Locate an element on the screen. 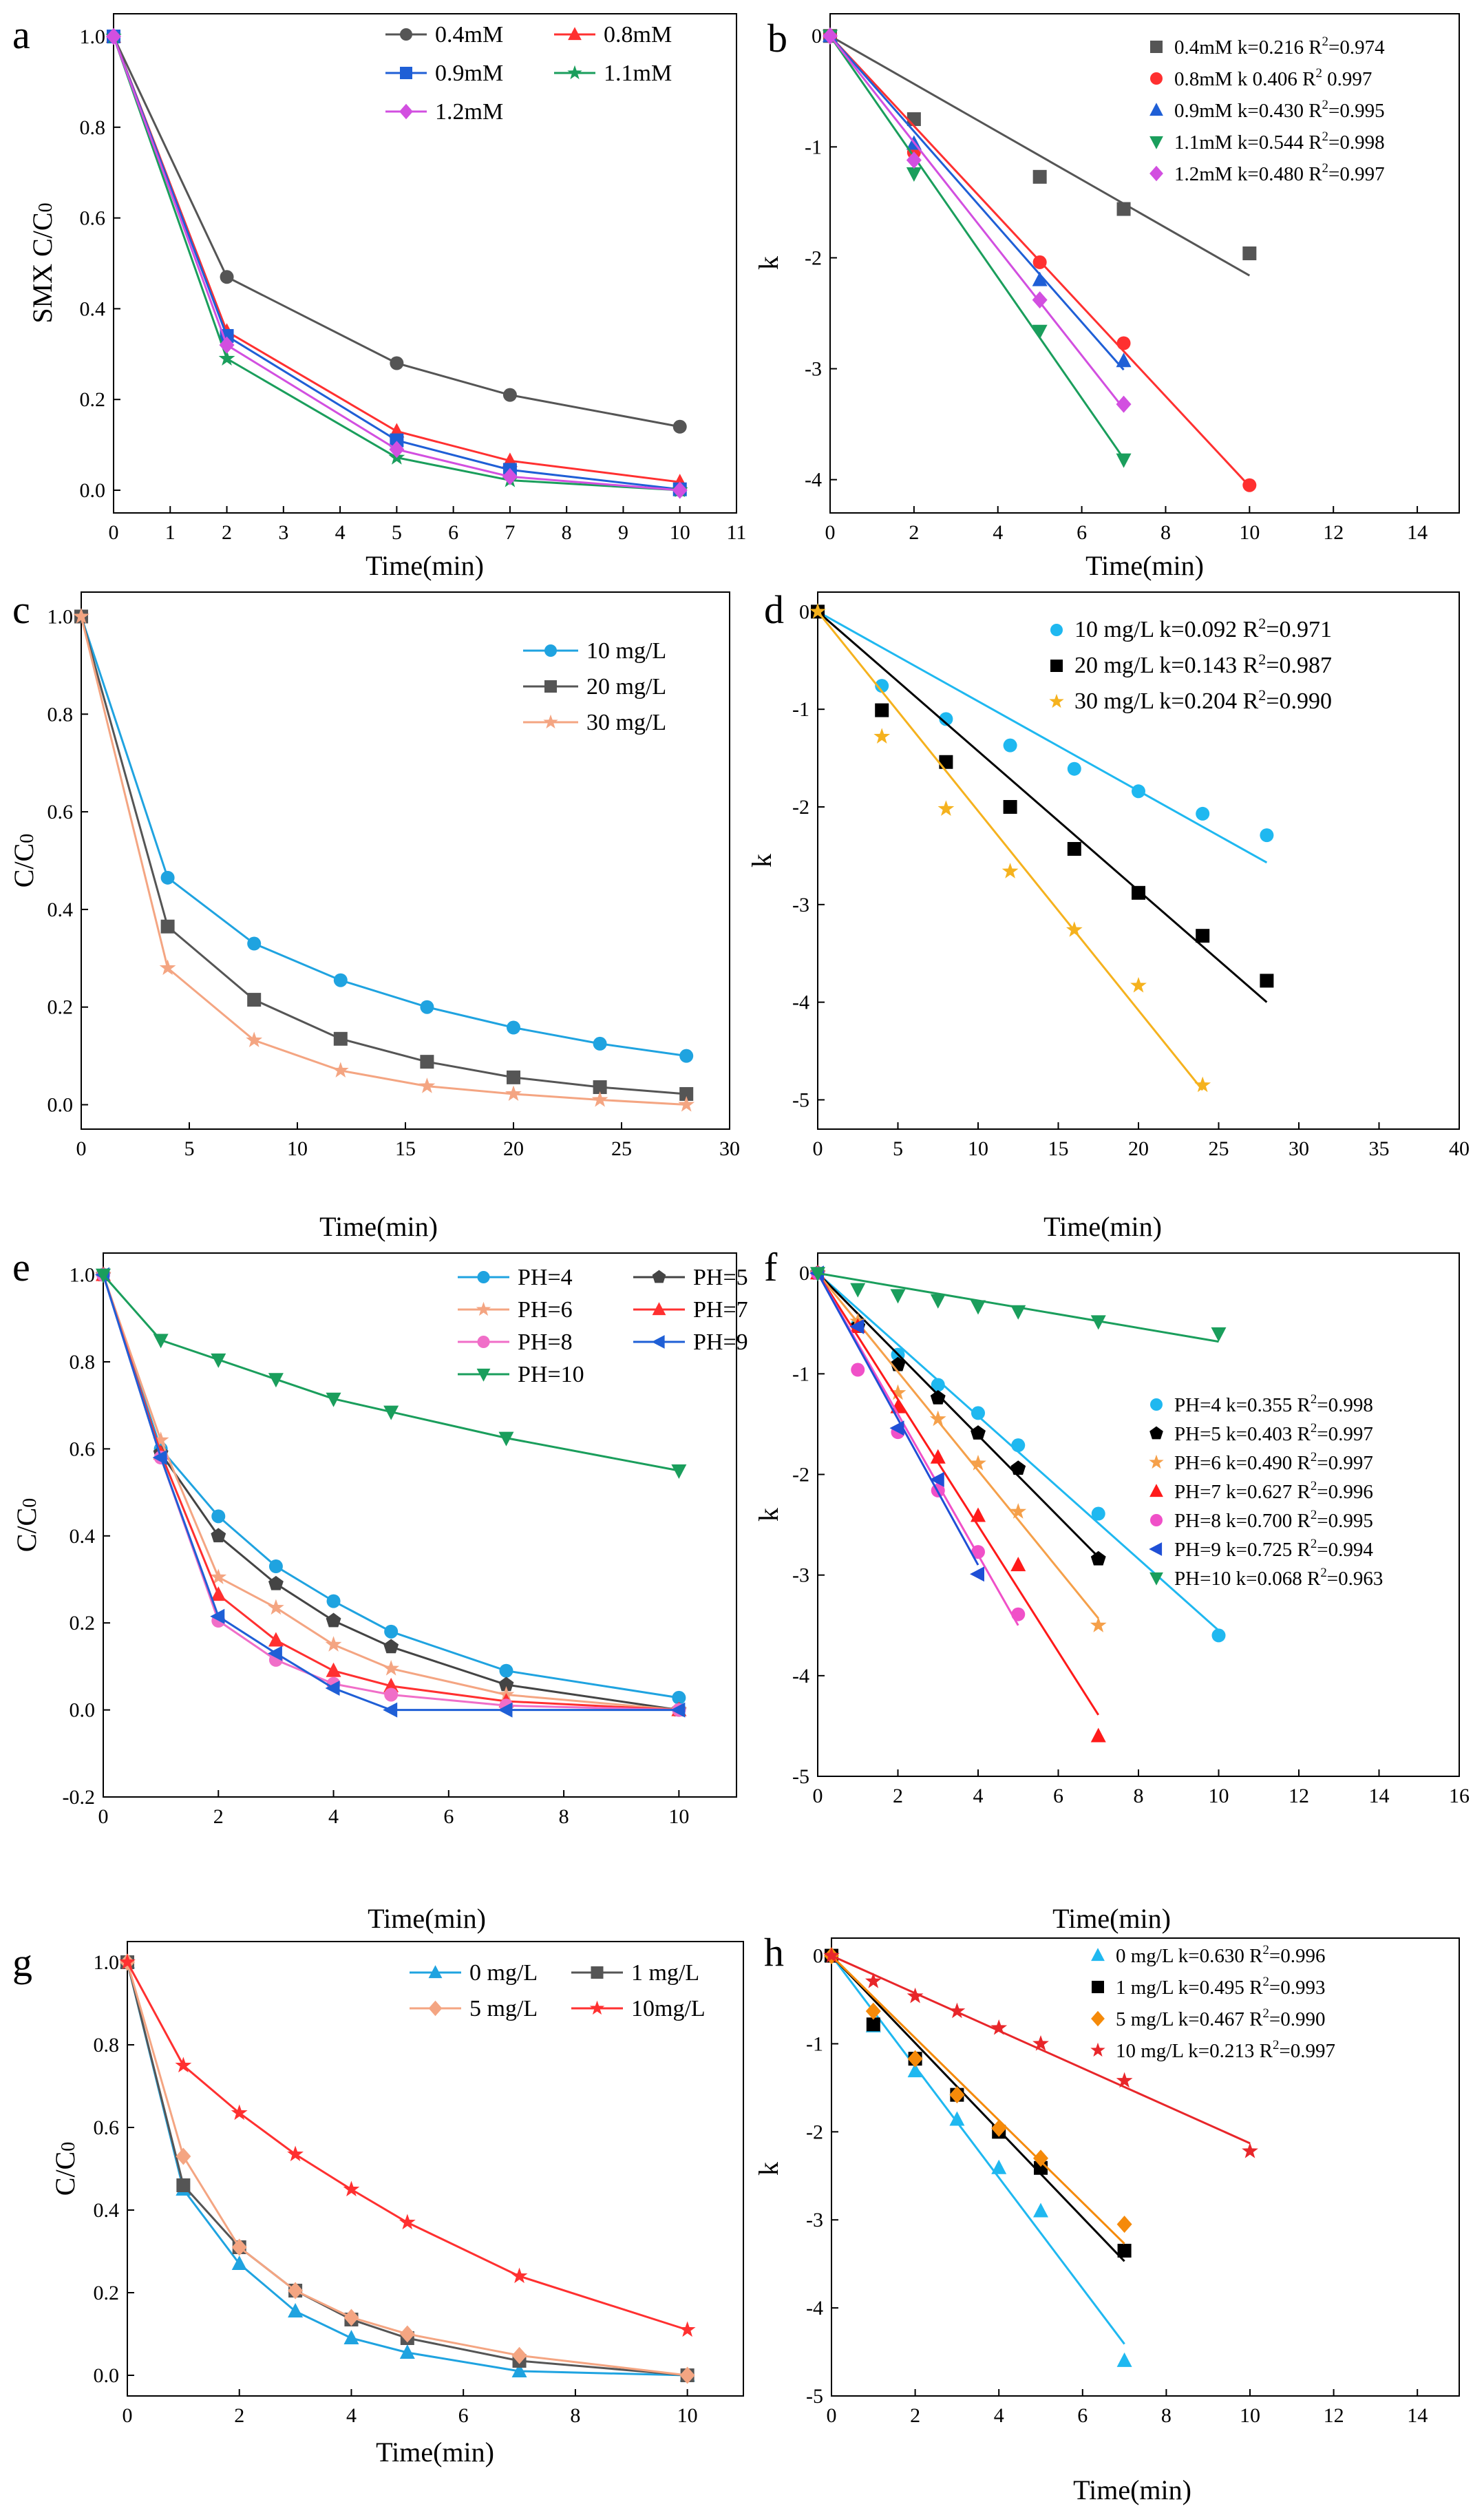  x-tick-label: 12 is located at coordinates (1334, 2416).